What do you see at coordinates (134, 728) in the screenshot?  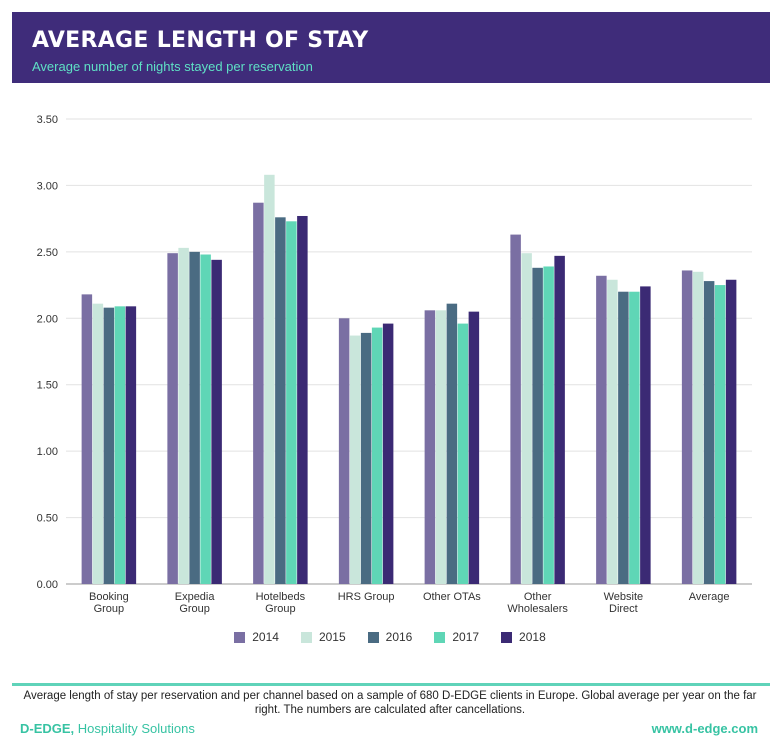 I see `brand-tagline: Hospitality Solutions` at bounding box center [134, 728].